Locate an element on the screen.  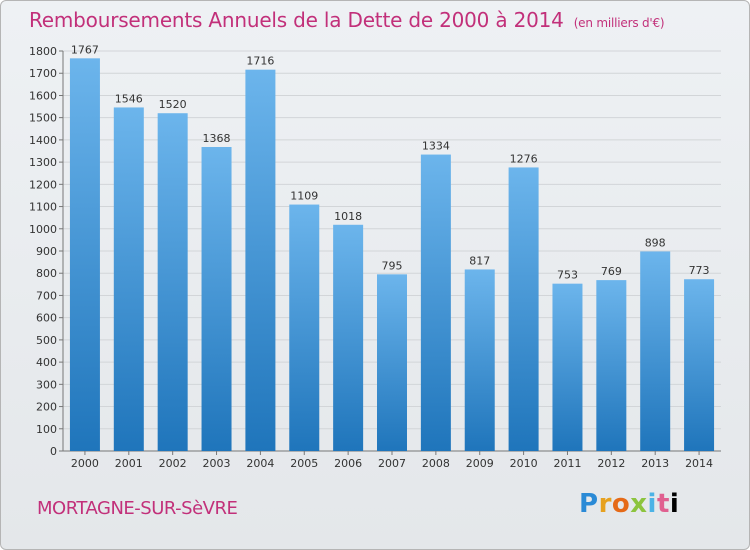
y-tick-label: 1400 is located at coordinates (43, 140).